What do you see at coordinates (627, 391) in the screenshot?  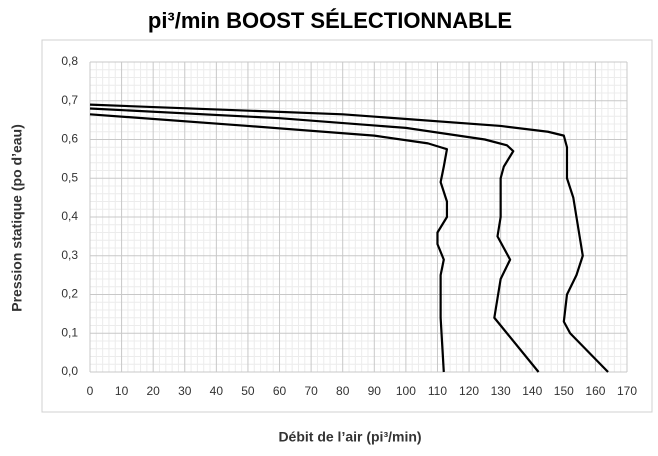 I see `x-tick-label: 170` at bounding box center [627, 391].